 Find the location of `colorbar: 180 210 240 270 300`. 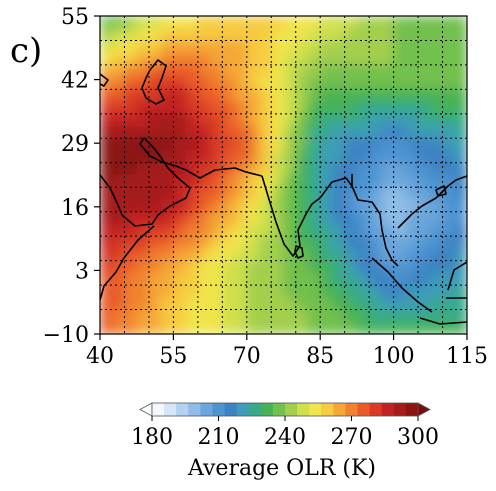

colorbar: 180 210 240 270 300 is located at coordinates (285, 426).